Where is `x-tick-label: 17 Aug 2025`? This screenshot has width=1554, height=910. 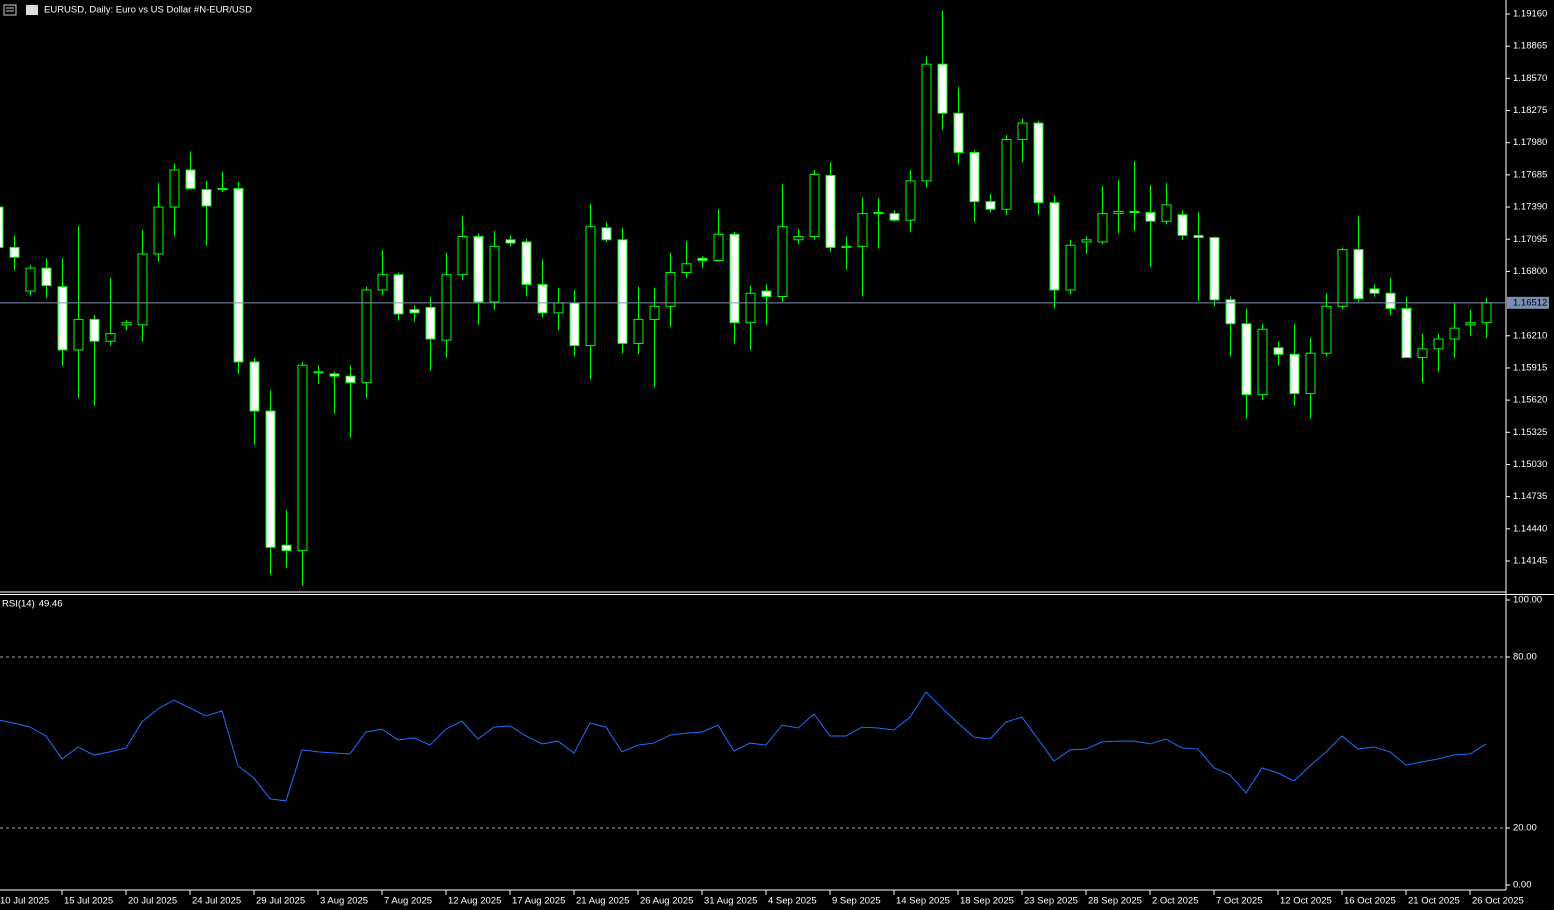 x-tick-label: 17 Aug 2025 is located at coordinates (538, 901).